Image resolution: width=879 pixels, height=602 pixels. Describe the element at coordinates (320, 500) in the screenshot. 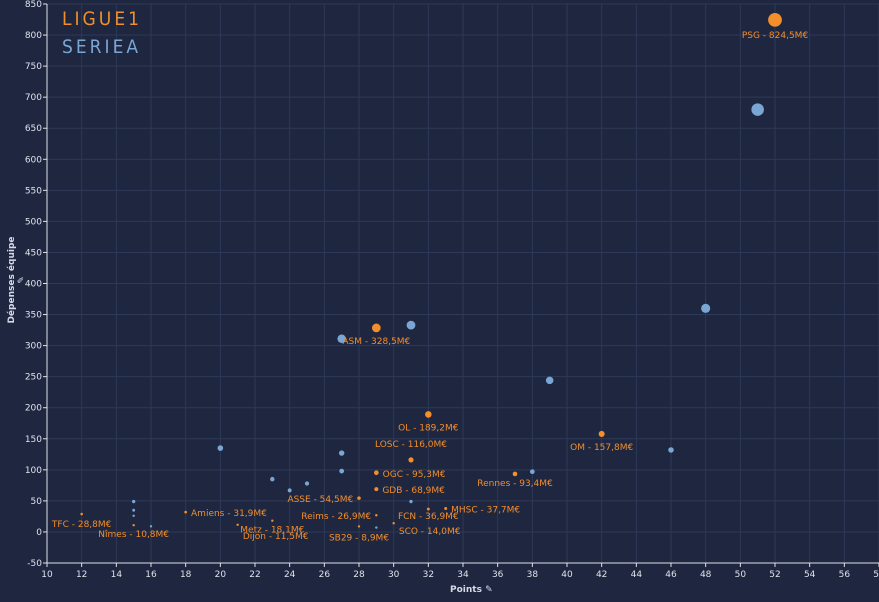

I see `ligue1-point-label: ASSE - 54,5M€` at that location.